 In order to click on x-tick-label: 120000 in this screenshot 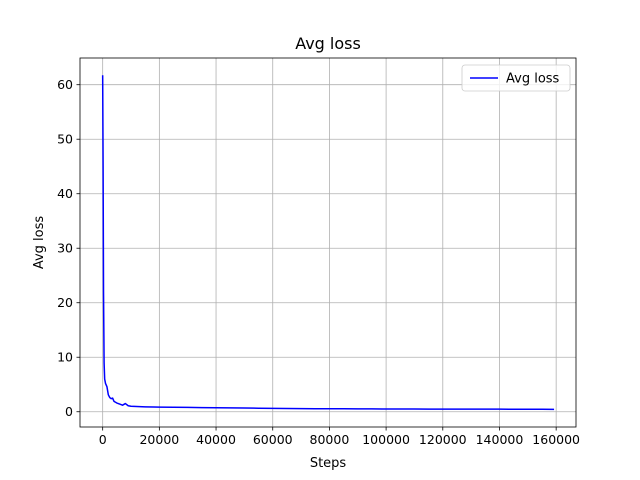, I will do `click(443, 439)`.